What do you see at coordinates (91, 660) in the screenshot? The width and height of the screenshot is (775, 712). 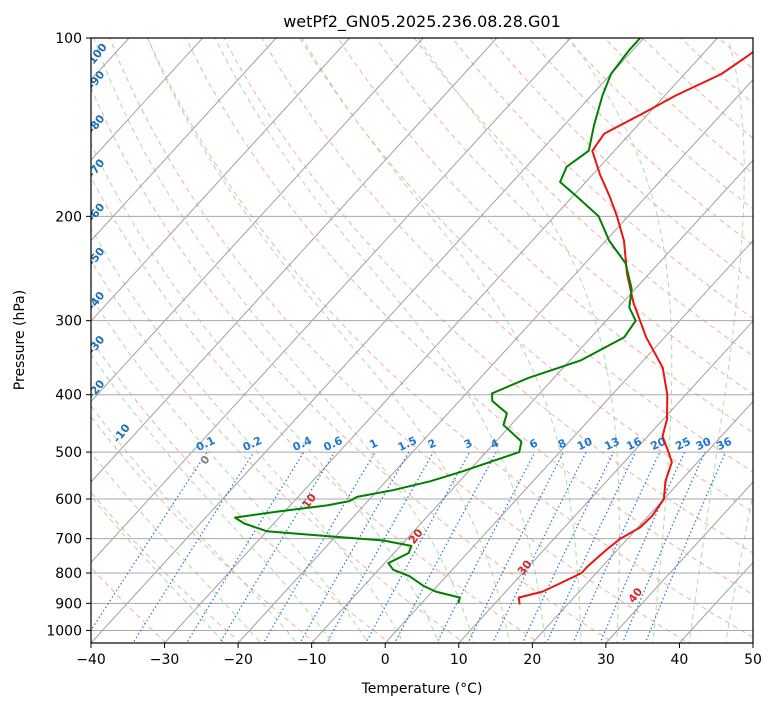 I see `x-tick-label: −40` at bounding box center [91, 660].